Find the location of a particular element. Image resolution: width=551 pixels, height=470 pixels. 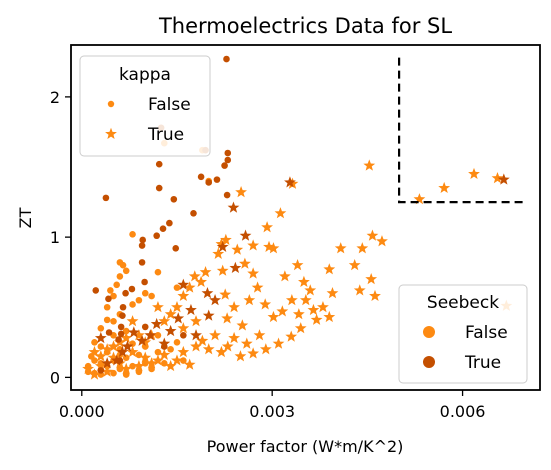

x-axis: 0.000 0.003 0.006 is located at coordinates (272, 405).